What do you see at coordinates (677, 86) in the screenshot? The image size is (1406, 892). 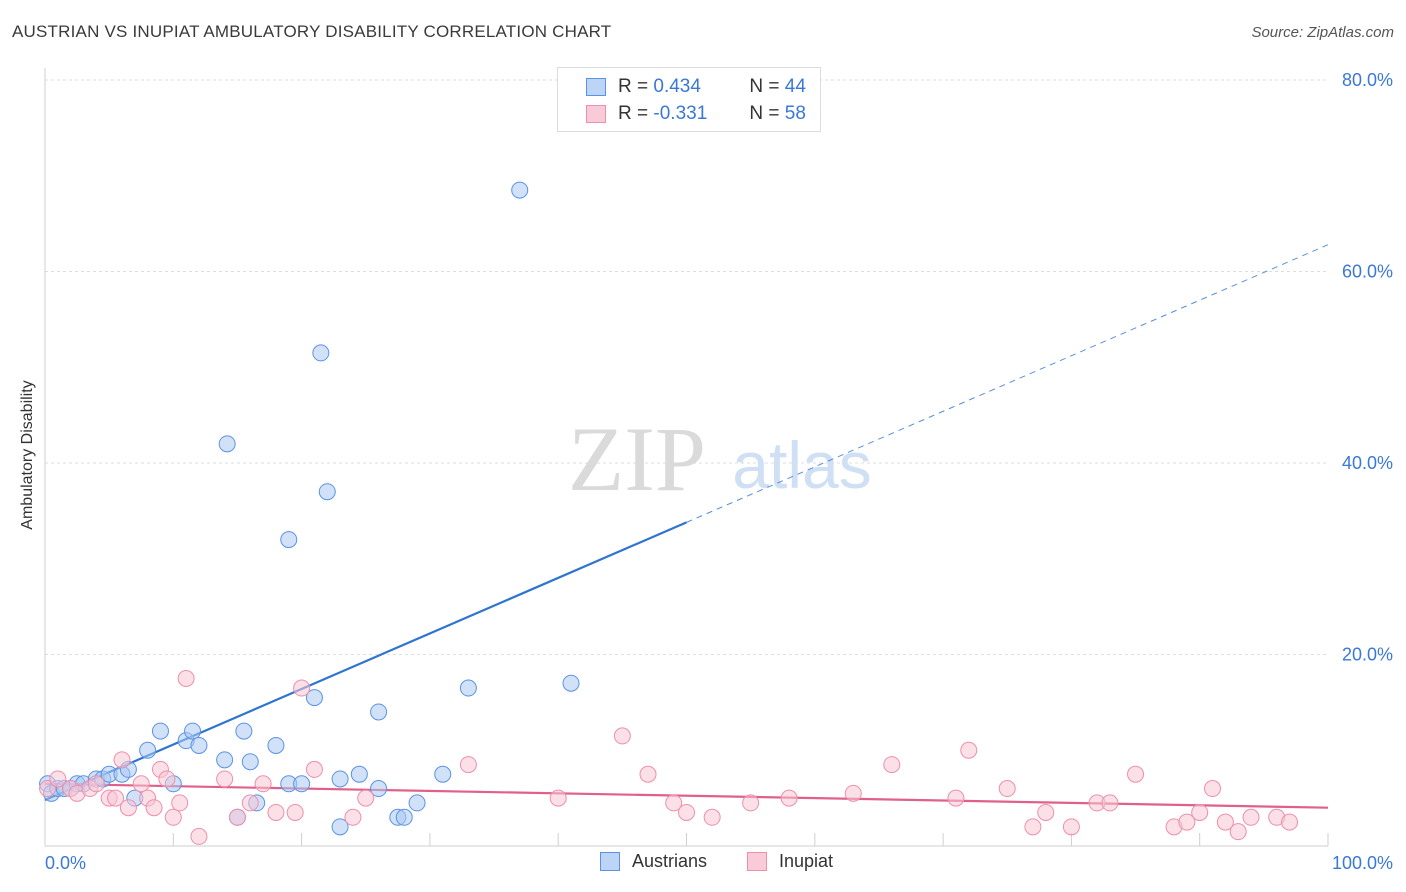 I see `r-value: 0.434` at bounding box center [677, 86].